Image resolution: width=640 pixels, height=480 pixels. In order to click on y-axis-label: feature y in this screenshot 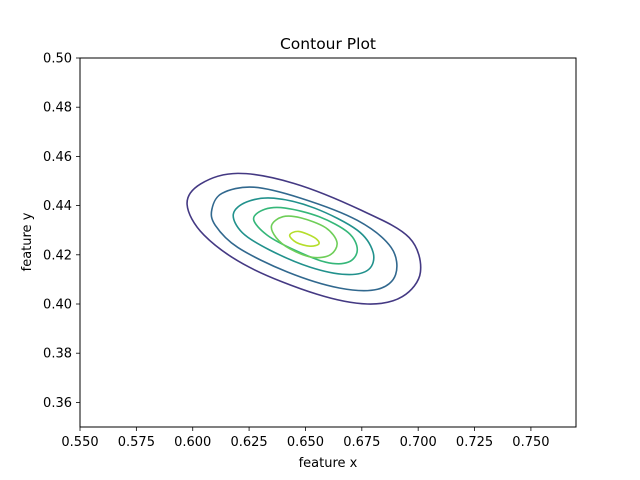, I will do `click(27, 241)`.